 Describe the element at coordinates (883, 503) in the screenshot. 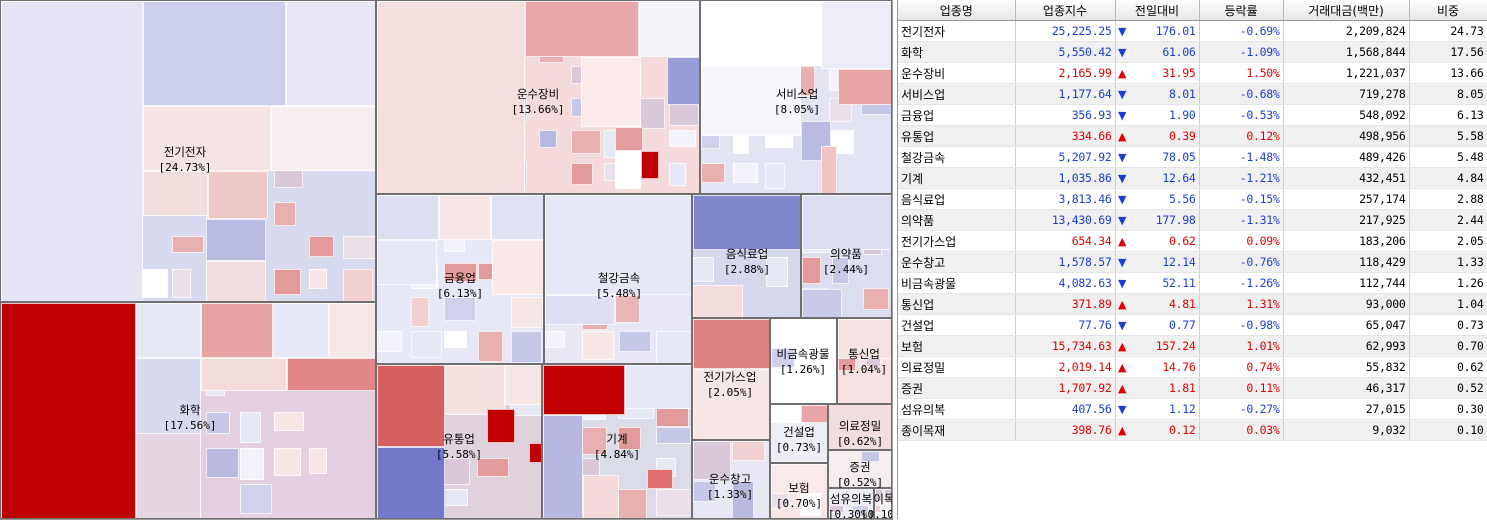

I see `treemap-sector-paper` at that location.